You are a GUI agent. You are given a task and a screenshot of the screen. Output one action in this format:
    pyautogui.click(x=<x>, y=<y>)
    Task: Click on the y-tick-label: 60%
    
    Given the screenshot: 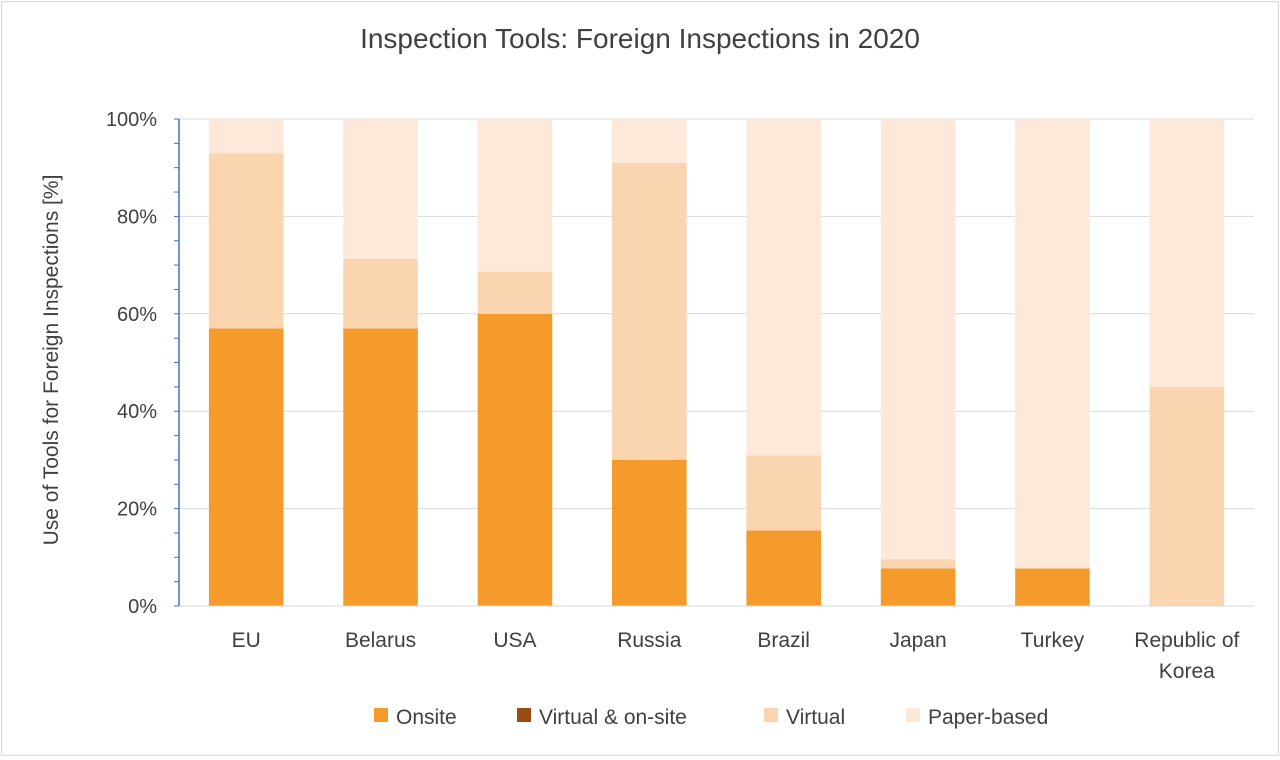 What is the action you would take?
    pyautogui.click(x=137, y=315)
    